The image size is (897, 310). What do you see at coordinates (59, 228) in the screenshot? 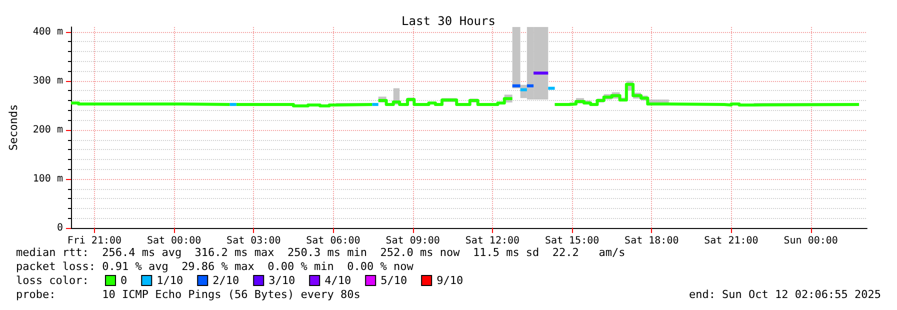
I see `y-tick-label: 0` at bounding box center [59, 228].